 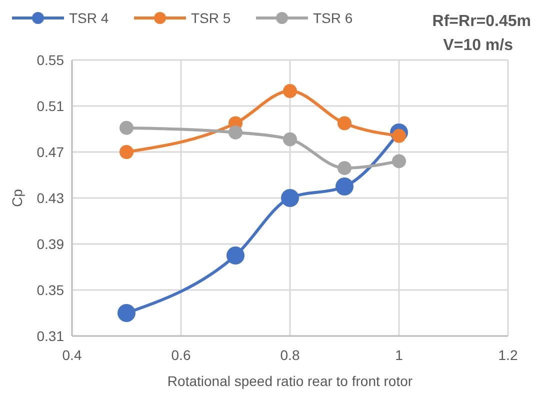 What do you see at coordinates (508, 355) in the screenshot?
I see `x-tick-label: 1.2` at bounding box center [508, 355].